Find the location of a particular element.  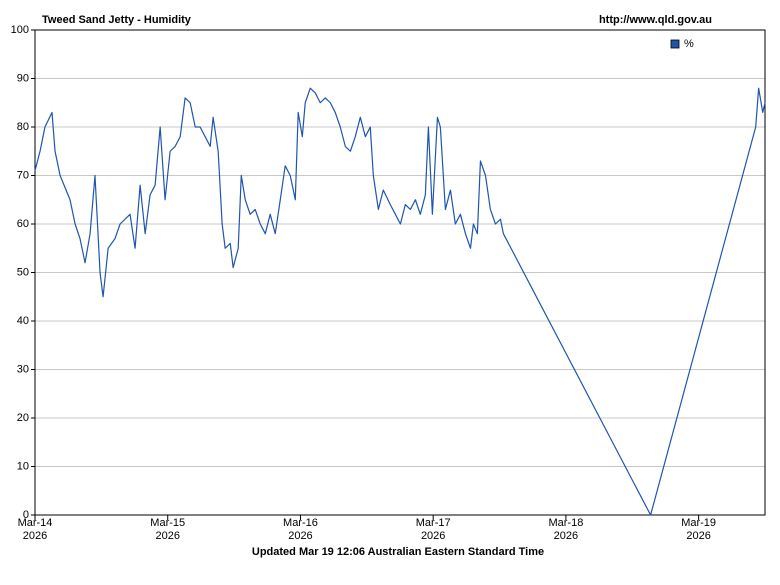

chart-title: Tweed Sand Jetty - Humidity is located at coordinates (117, 20).